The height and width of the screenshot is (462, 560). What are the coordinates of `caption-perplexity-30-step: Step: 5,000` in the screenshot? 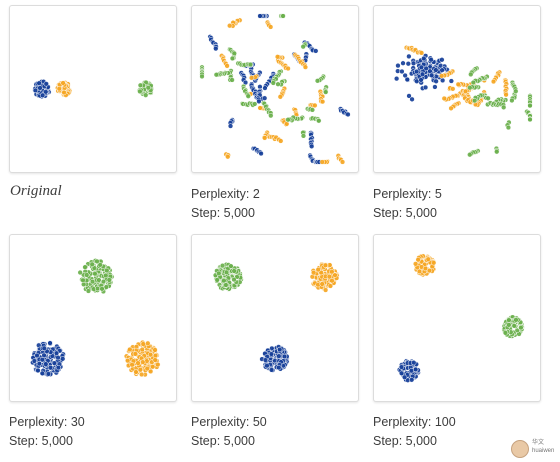 It's located at (41, 441).